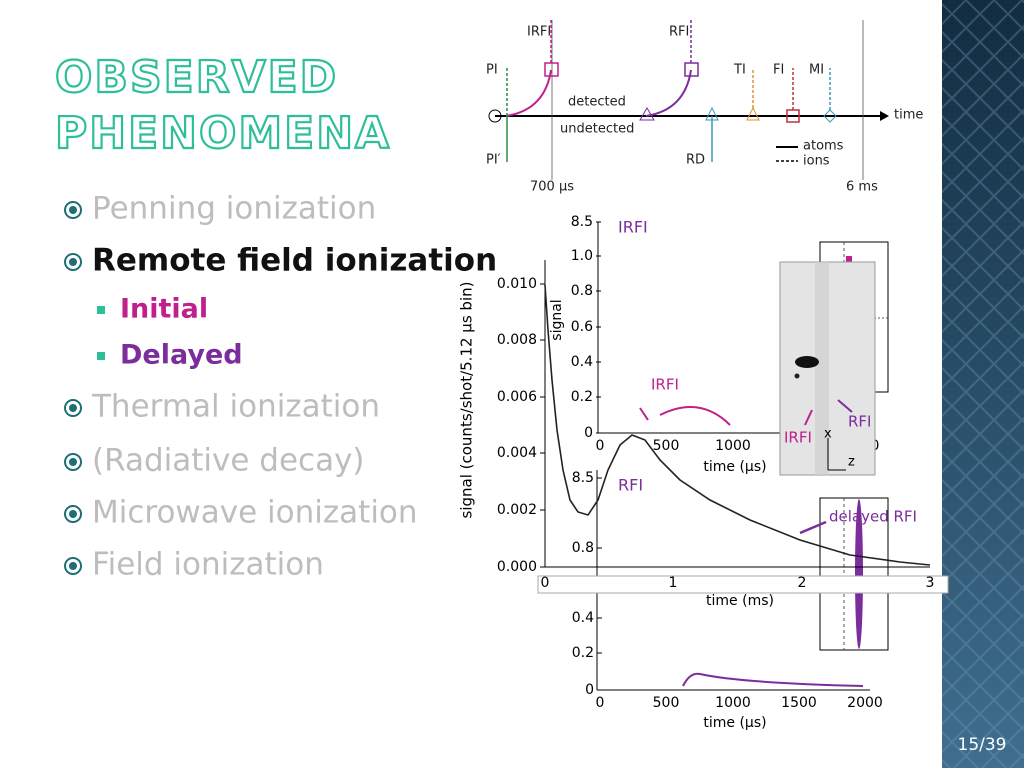 The image size is (1024, 772). I want to click on axis-title: signal, so click(557, 319).